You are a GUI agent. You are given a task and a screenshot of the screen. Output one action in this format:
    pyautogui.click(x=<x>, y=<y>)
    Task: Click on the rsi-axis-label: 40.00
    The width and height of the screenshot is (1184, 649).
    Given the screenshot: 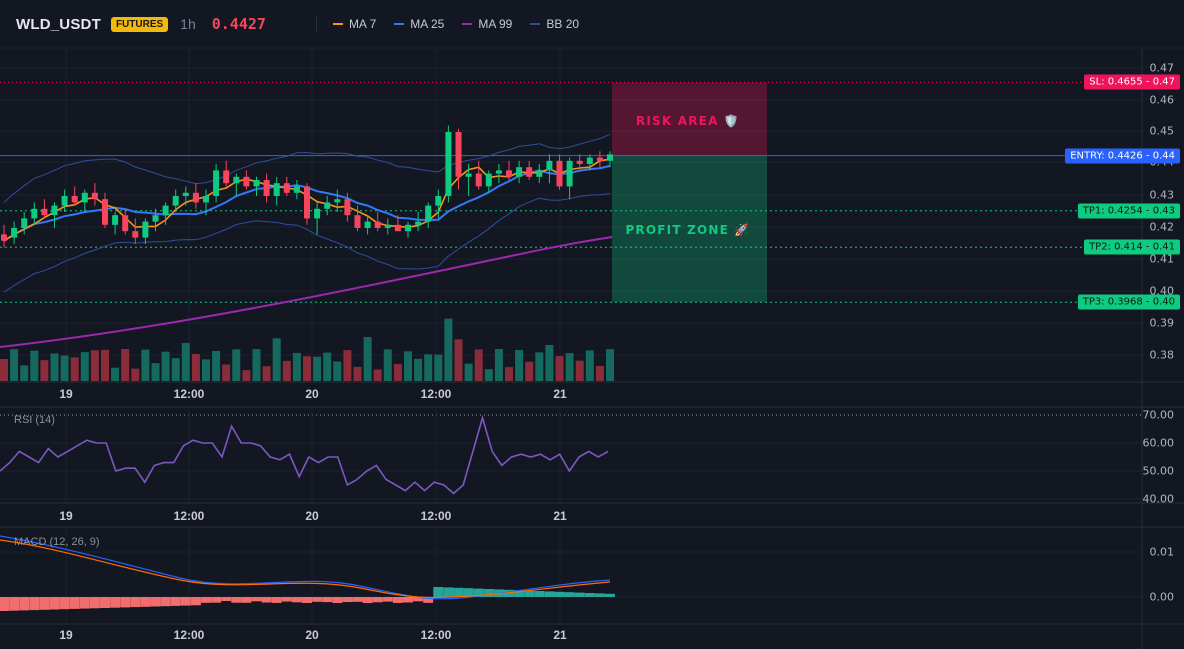 What is the action you would take?
    pyautogui.click(x=1158, y=499)
    